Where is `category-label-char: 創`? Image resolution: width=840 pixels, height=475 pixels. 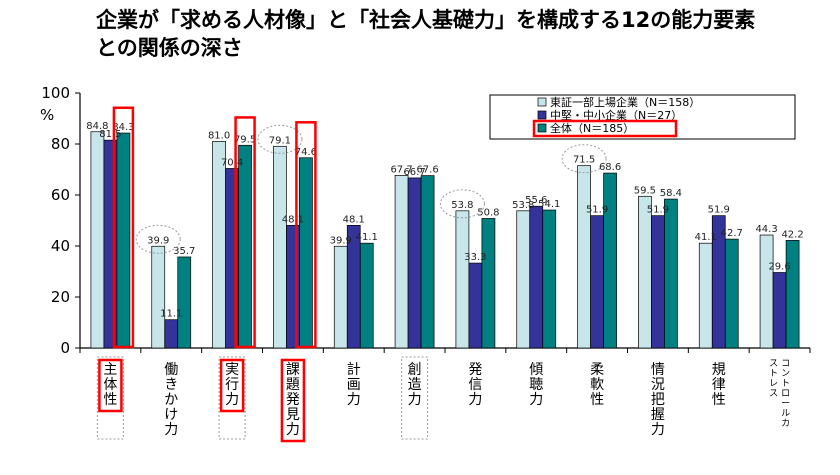 category-label-char: 創 is located at coordinates (415, 370).